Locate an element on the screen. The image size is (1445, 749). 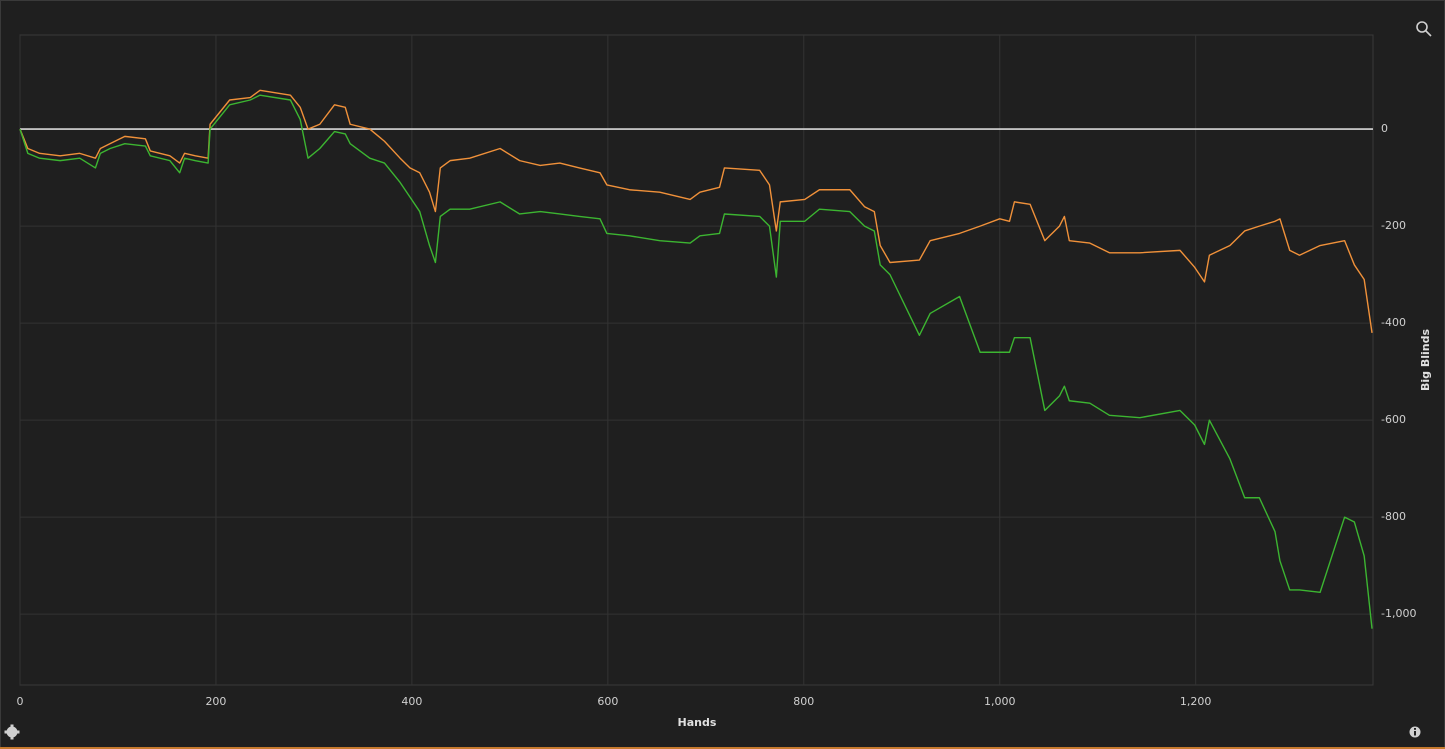
zoom-icon is located at coordinates (1424, 29).